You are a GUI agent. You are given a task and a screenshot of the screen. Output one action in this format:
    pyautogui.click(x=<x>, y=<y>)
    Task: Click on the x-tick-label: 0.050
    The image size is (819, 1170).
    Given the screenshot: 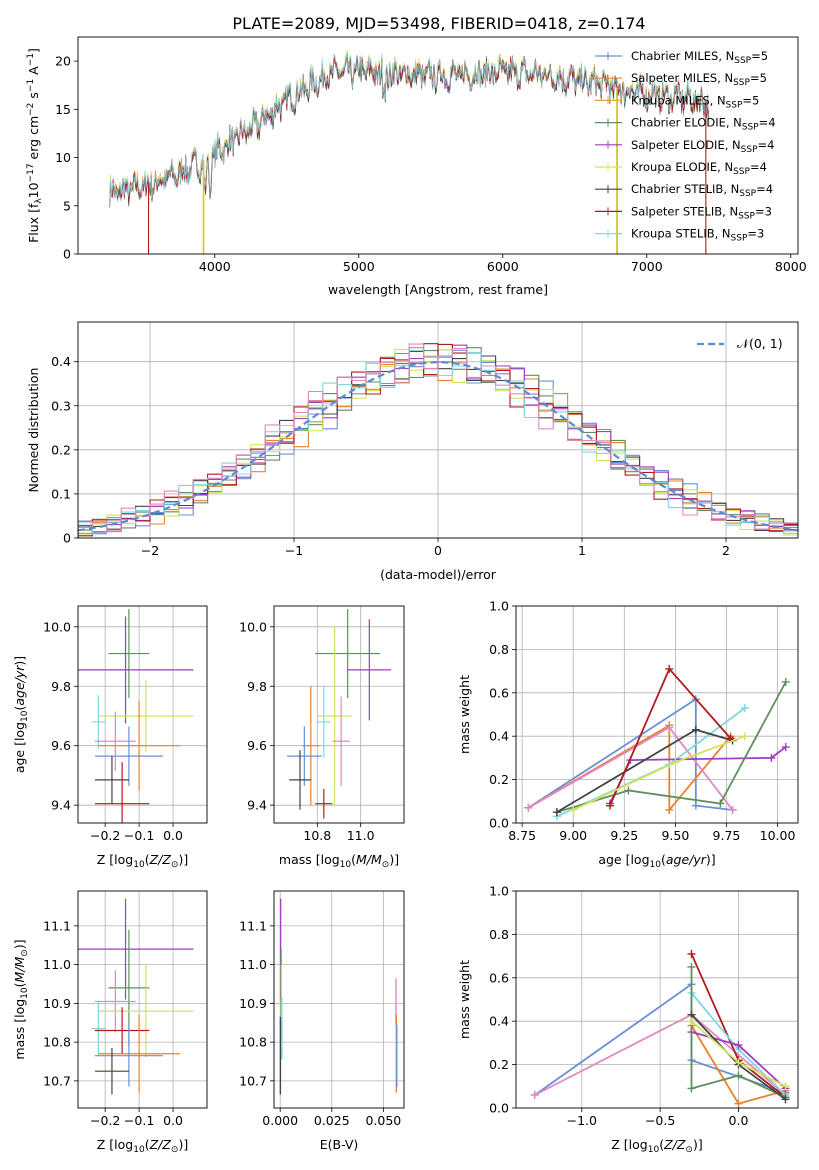 What is the action you would take?
    pyautogui.click(x=383, y=1120)
    